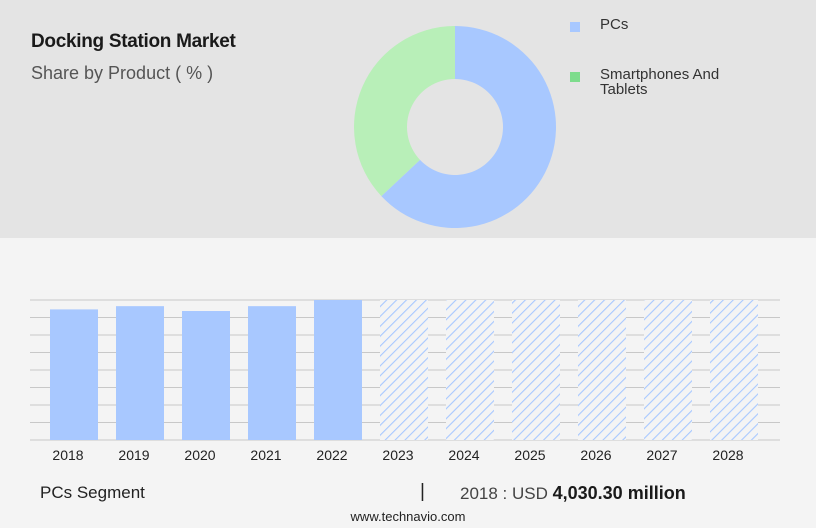  What do you see at coordinates (74, 374) in the screenshot?
I see `bar-2018` at bounding box center [74, 374].